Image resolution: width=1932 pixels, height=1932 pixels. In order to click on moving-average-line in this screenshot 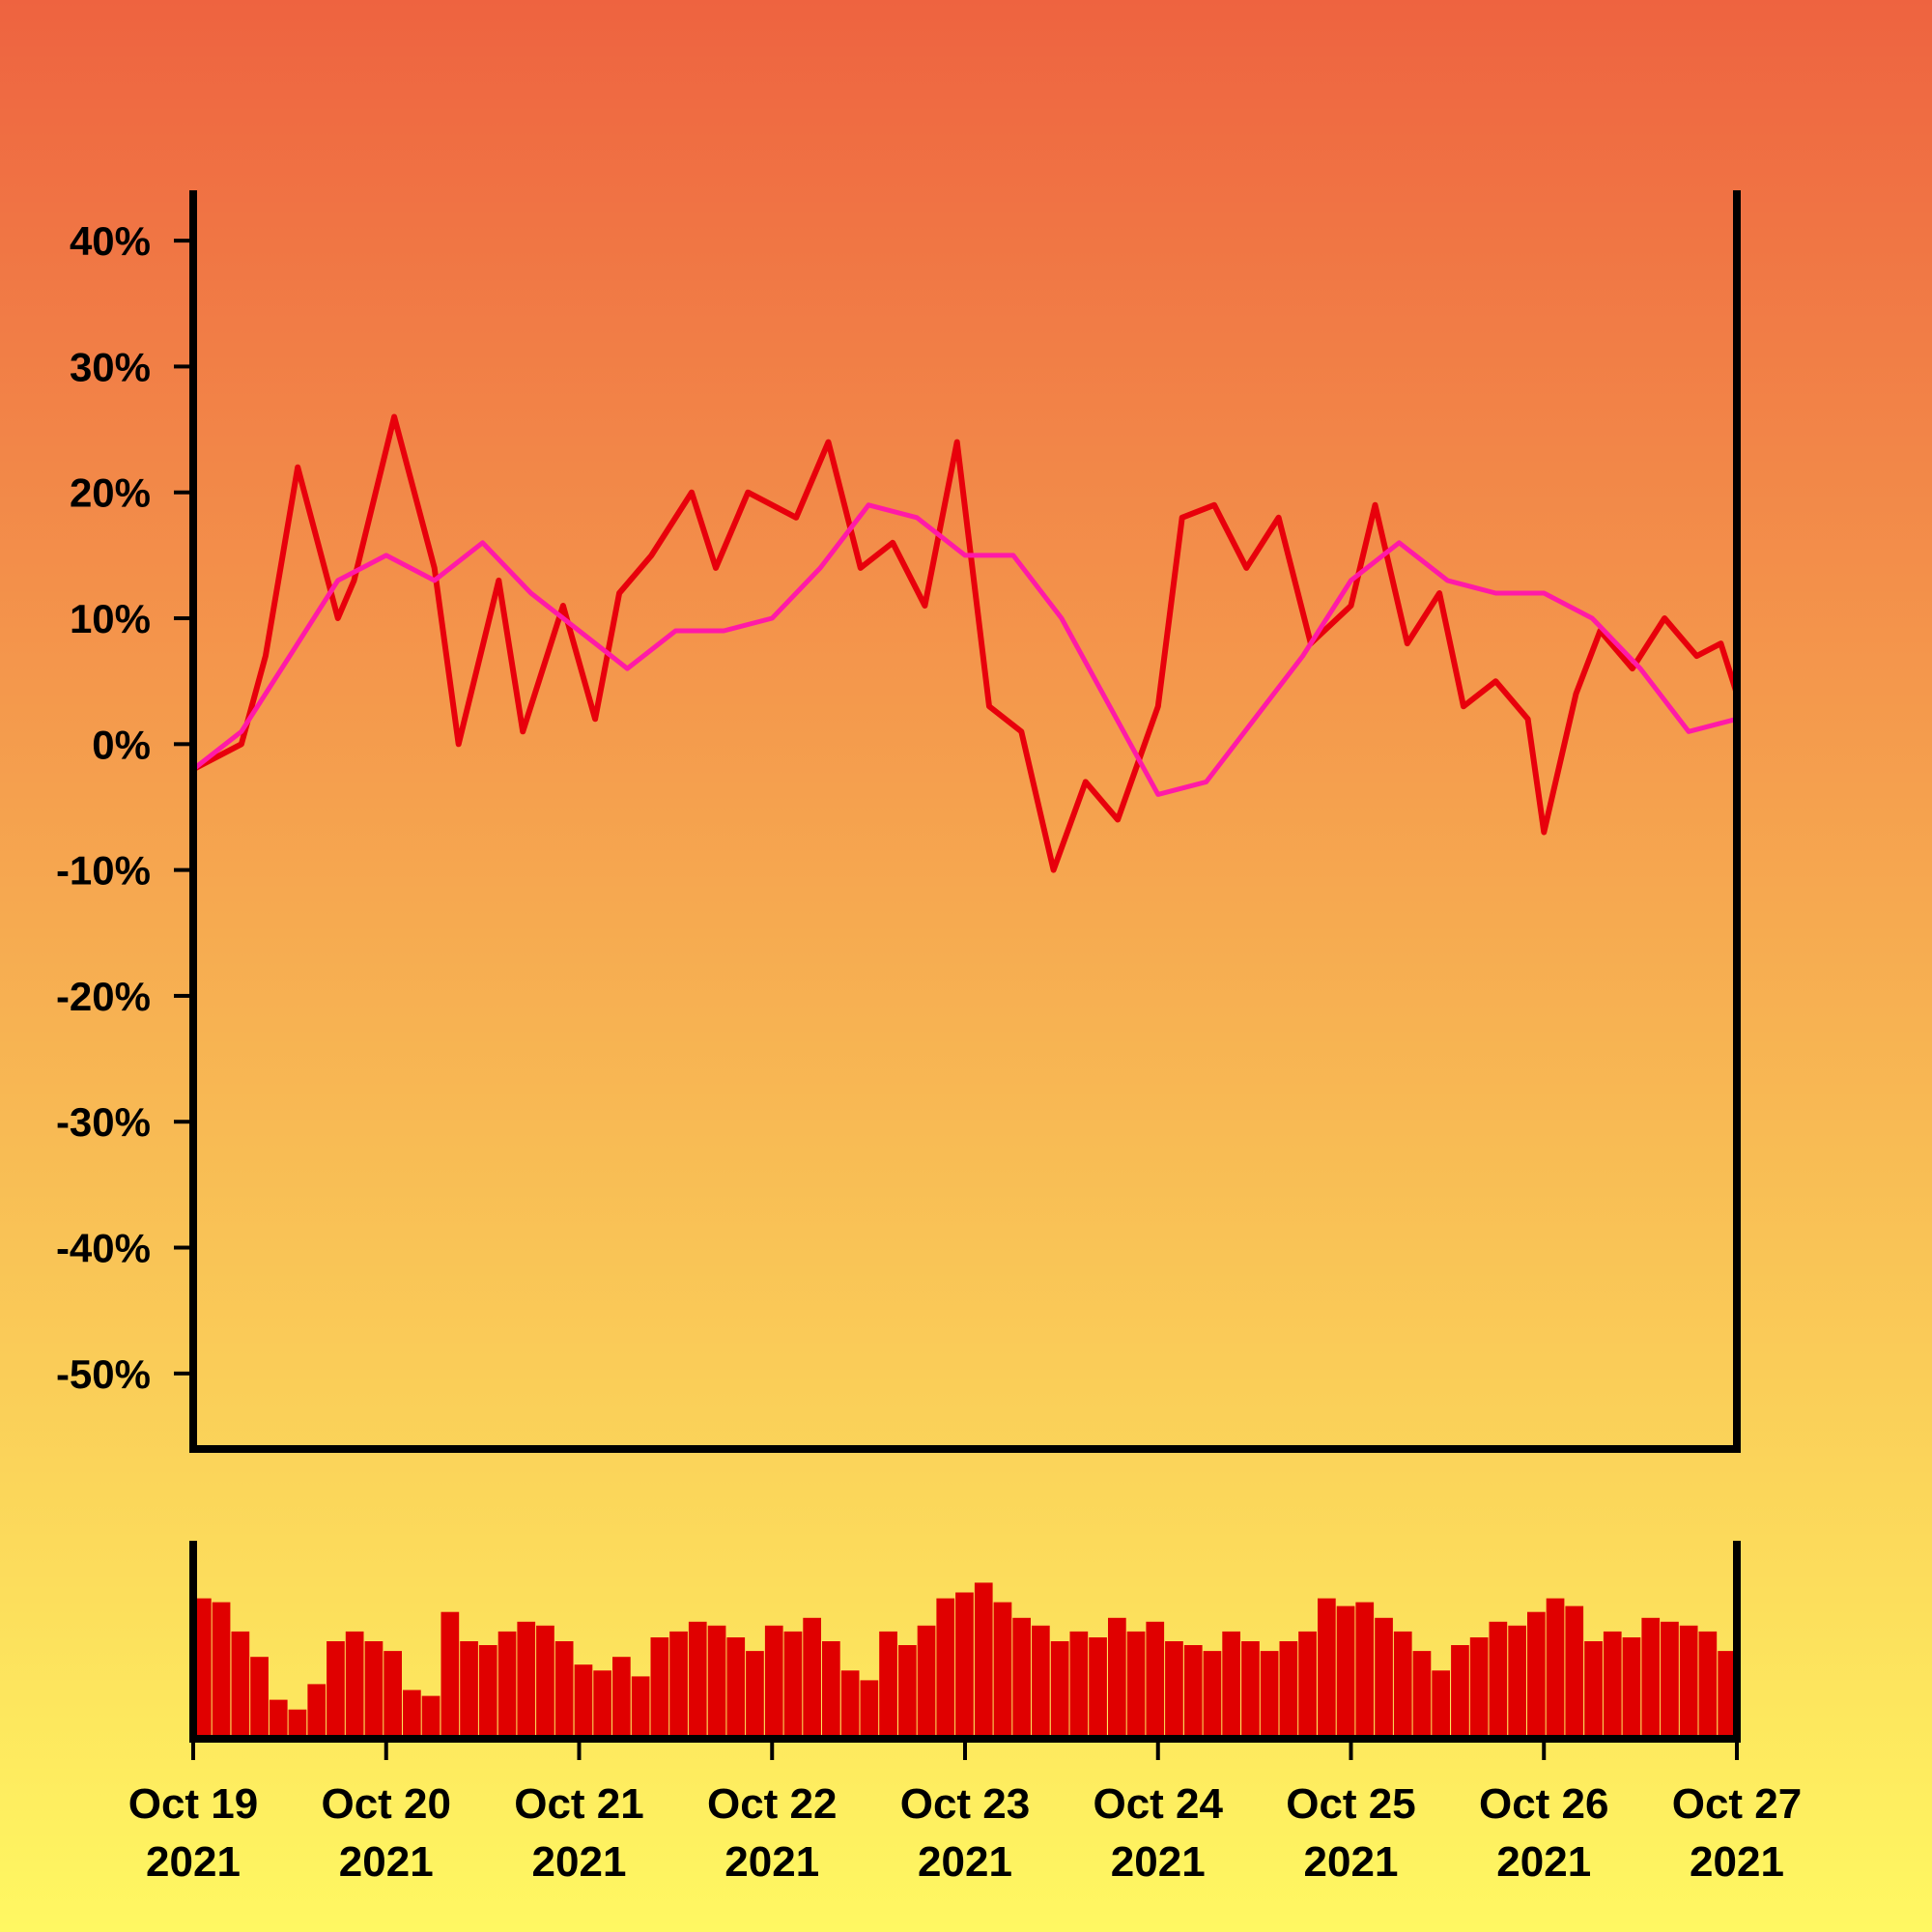, I will do `click(965, 649)`.